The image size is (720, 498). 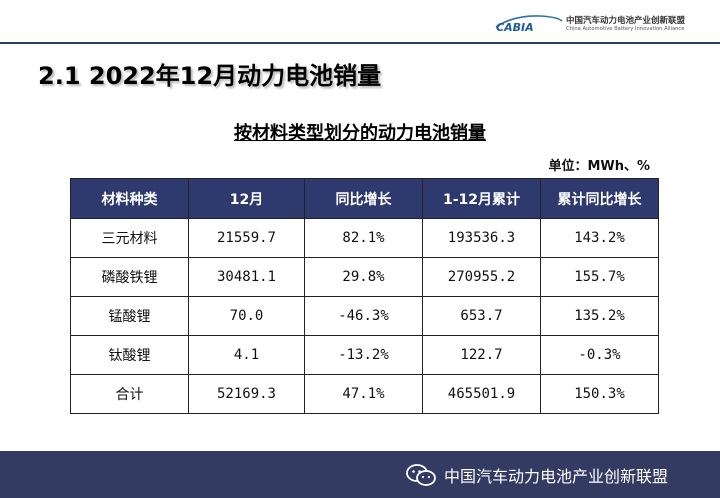 I want to click on table-row: 锰酸锂 70.0 -46.3% 653.7 135.2%, so click(x=364, y=316).